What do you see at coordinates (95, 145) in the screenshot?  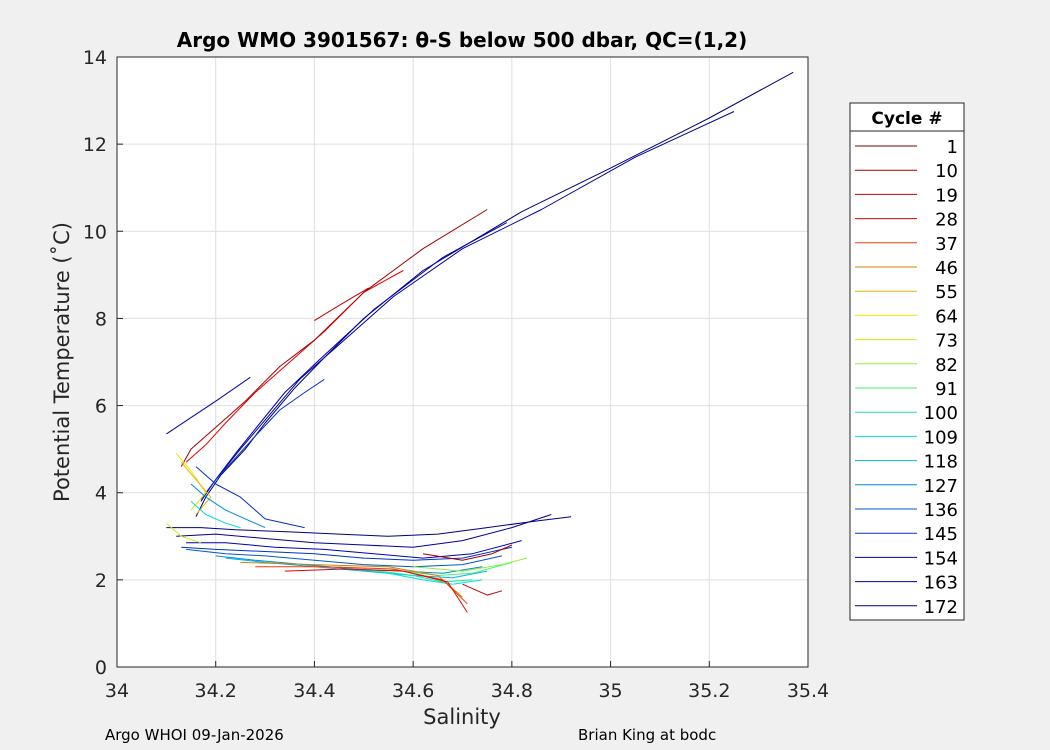 I see `y-tick-label: 12` at bounding box center [95, 145].